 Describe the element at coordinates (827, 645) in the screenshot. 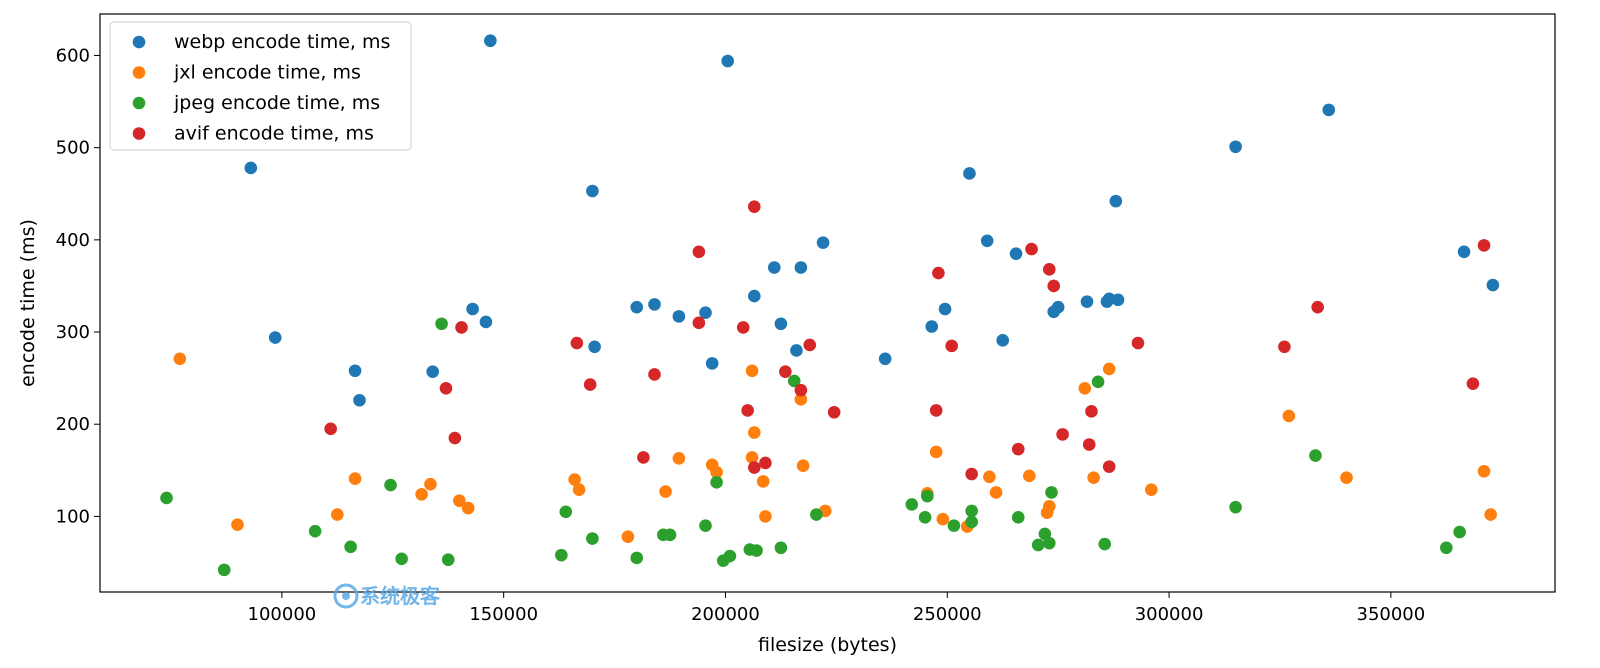

I see `x-axis-label: filesize (bytes)` at that location.